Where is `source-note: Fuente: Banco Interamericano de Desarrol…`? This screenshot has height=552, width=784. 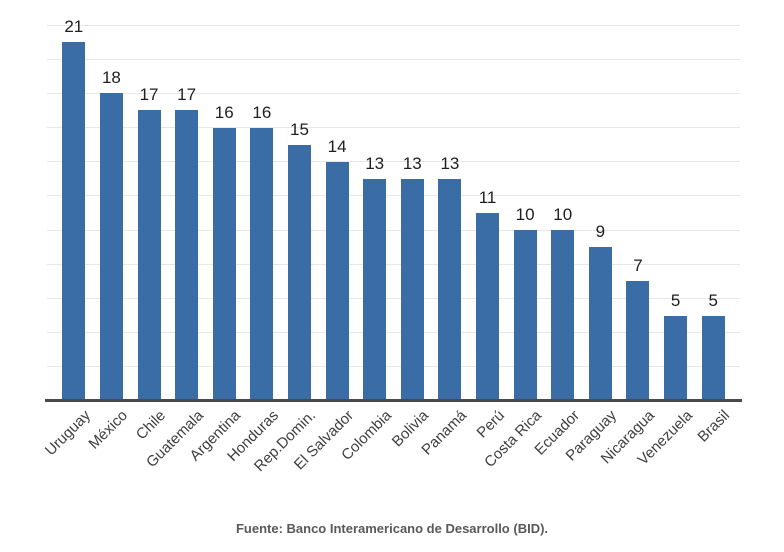 source-note: Fuente: Banco Interamericano de Desarrol… is located at coordinates (392, 528).